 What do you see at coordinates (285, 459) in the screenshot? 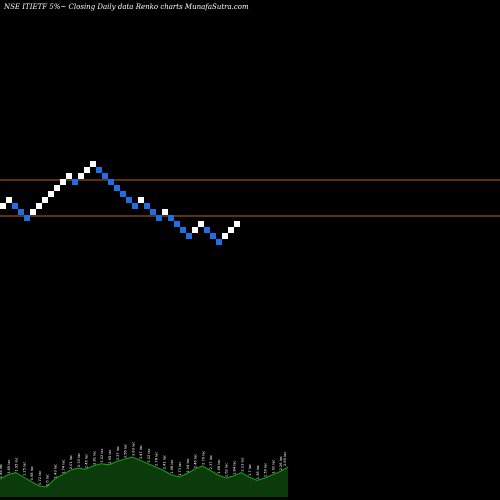
I see `volume-label: 2.65 lac` at bounding box center [285, 459].